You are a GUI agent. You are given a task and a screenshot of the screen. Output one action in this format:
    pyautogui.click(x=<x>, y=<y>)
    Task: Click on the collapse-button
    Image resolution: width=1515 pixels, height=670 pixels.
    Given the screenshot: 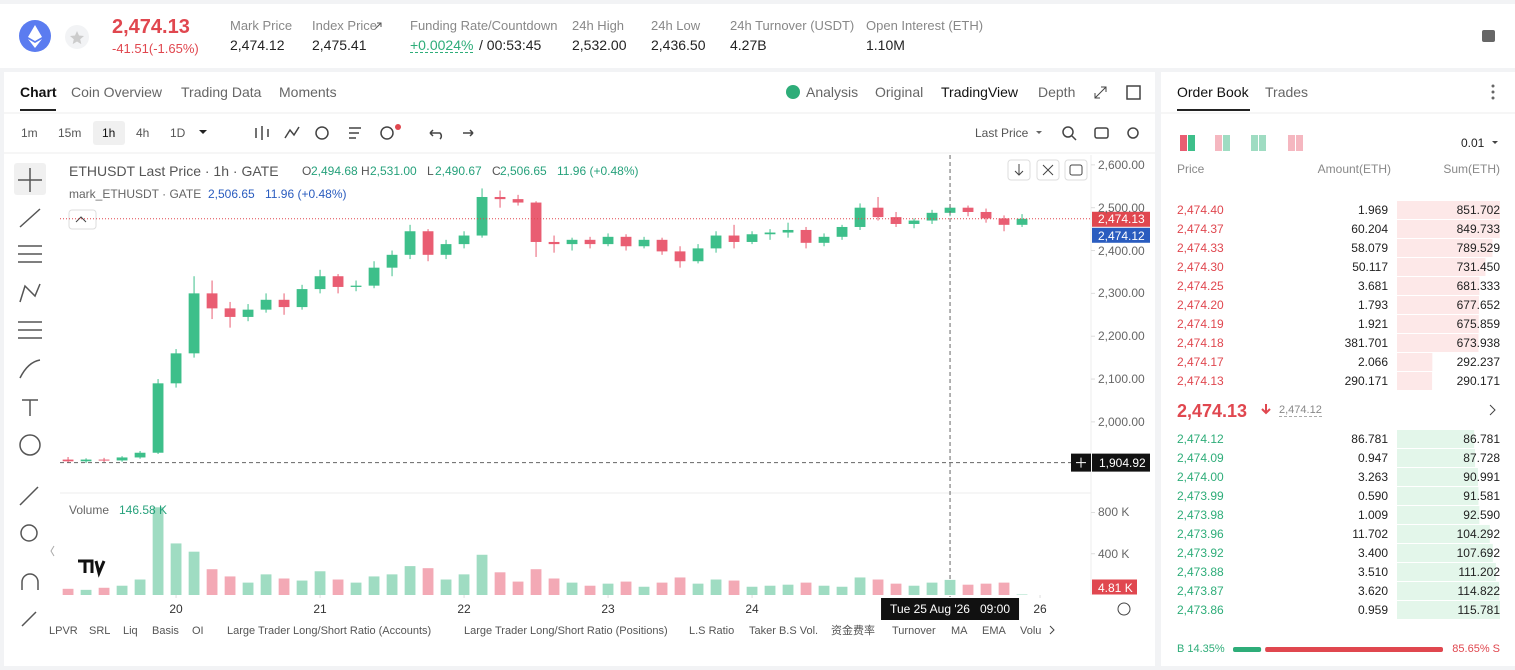 What is the action you would take?
    pyautogui.click(x=82, y=219)
    